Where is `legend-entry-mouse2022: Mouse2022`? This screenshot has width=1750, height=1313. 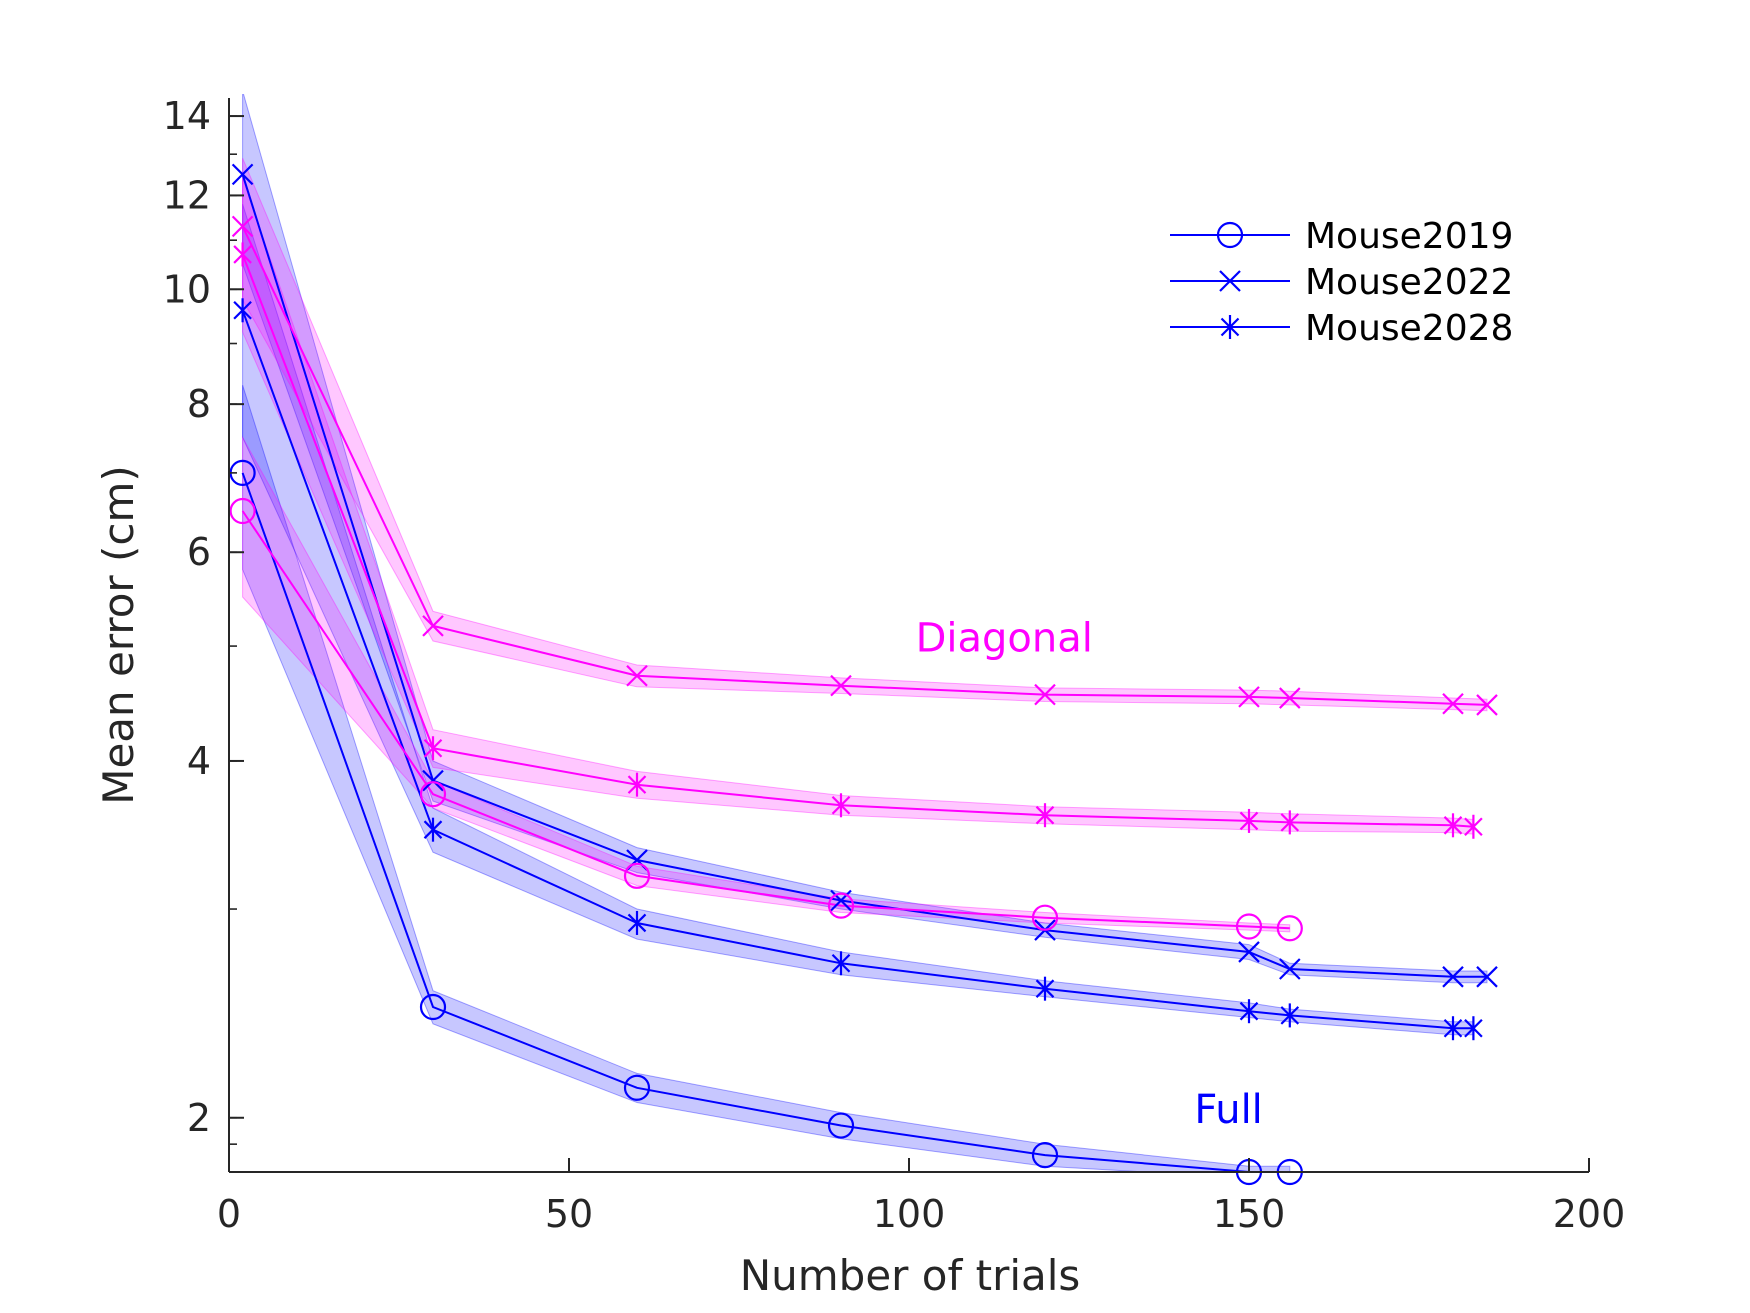 legend-entry-mouse2022: Mouse2022 is located at coordinates (1341, 282).